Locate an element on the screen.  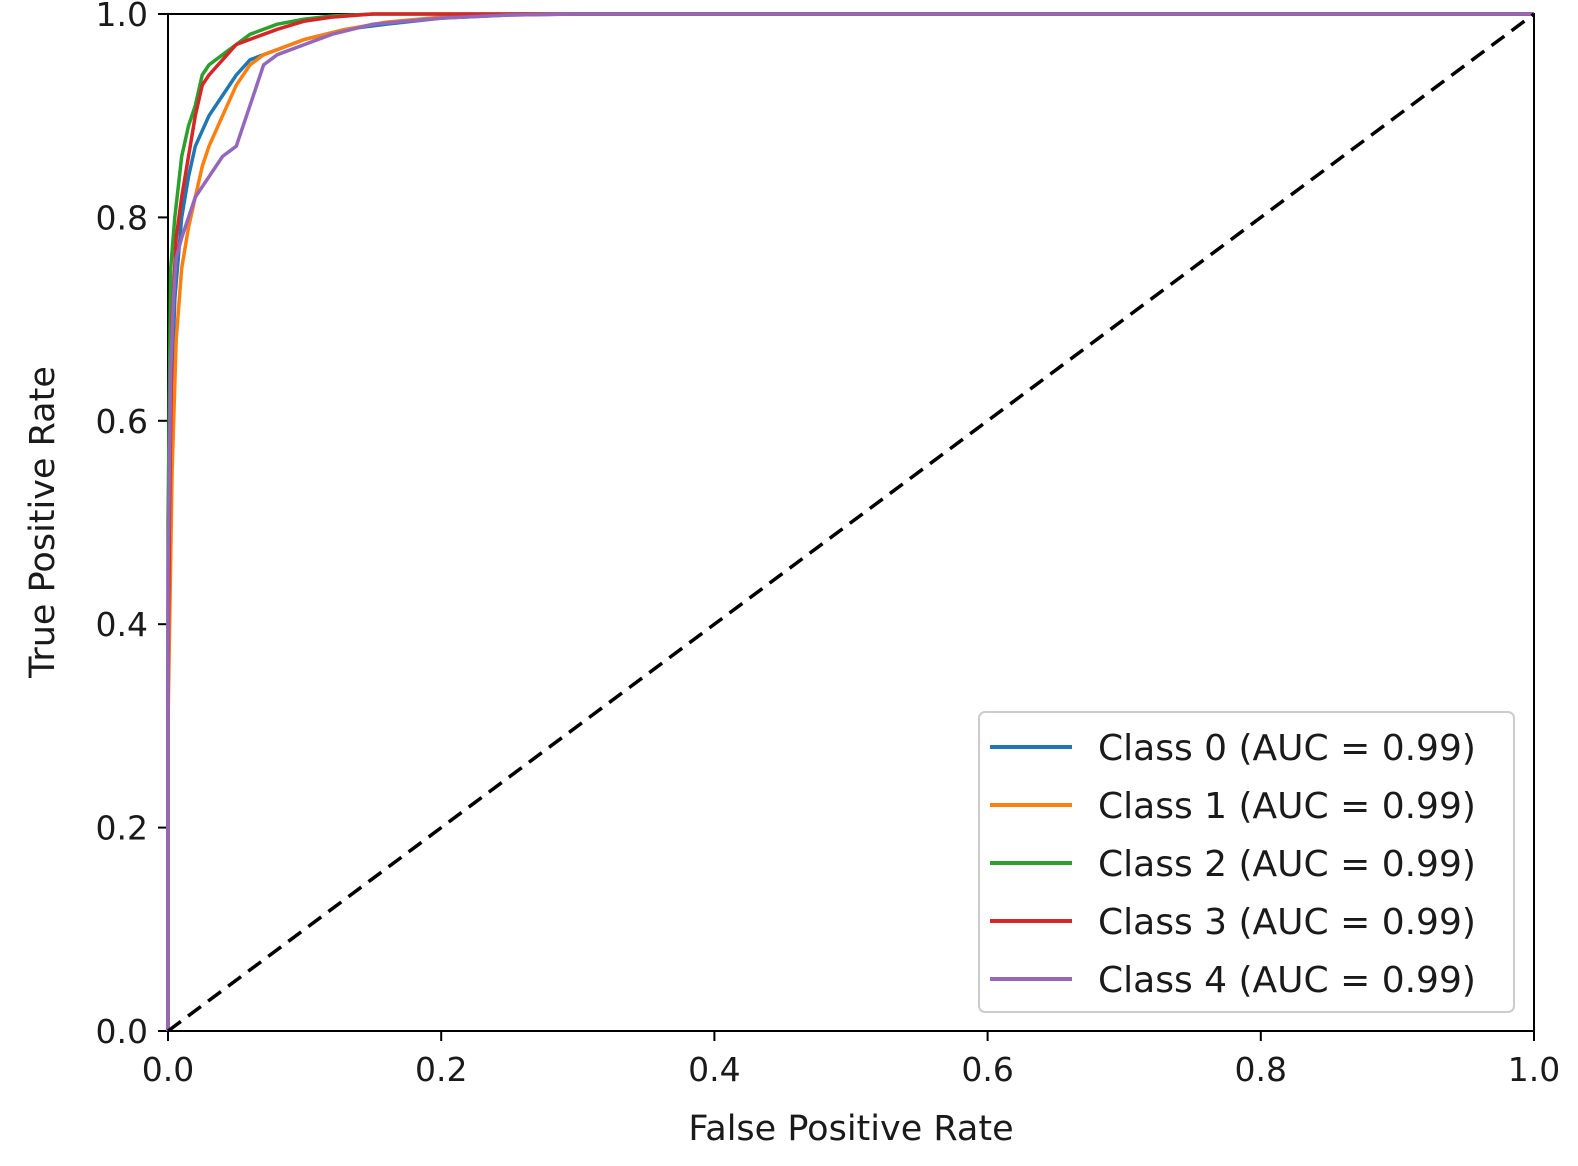
x-axis-ticks: 0.0 0.2 0.4 0.6 0.8 1.0 is located at coordinates (851, 1060).